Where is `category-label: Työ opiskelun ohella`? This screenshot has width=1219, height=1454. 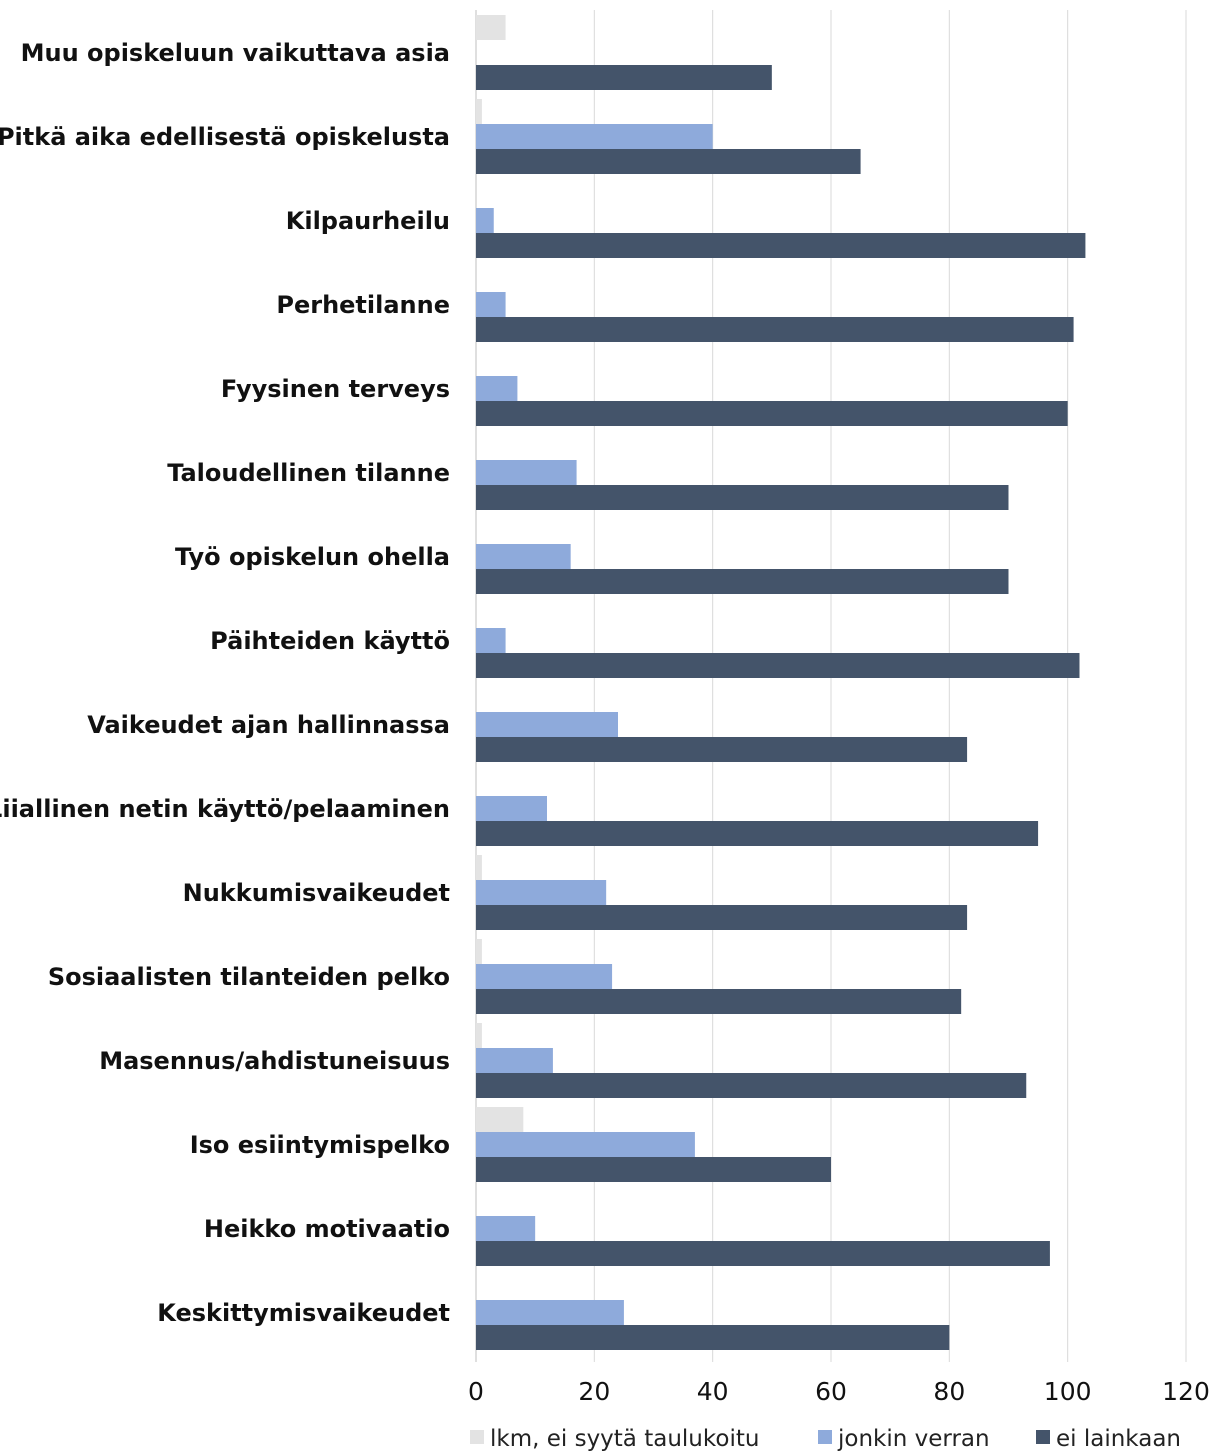
category-label: Työ opiskelun ohella is located at coordinates (312, 557).